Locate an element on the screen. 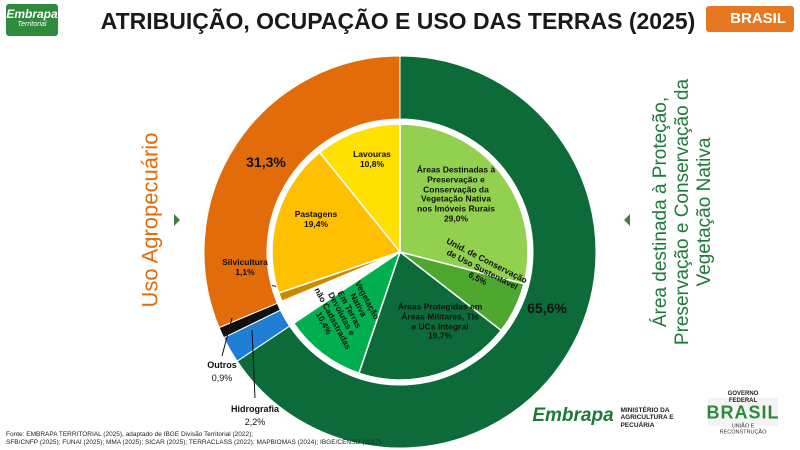 This screenshot has height=450, width=800. logo: BRASIL is located at coordinates (750, 19).